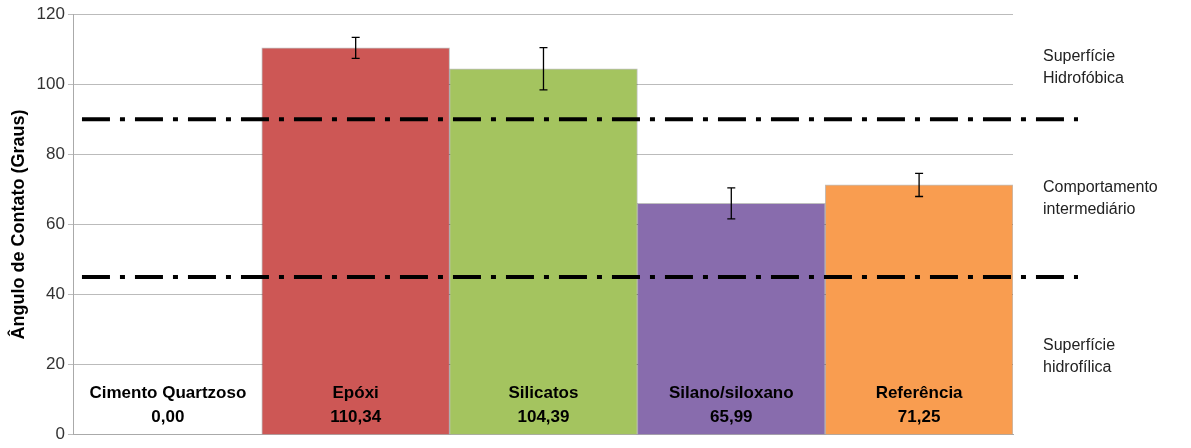 This screenshot has width=1191, height=448. What do you see at coordinates (50, 13) in the screenshot?
I see `y-tick-label: 120` at bounding box center [50, 13].